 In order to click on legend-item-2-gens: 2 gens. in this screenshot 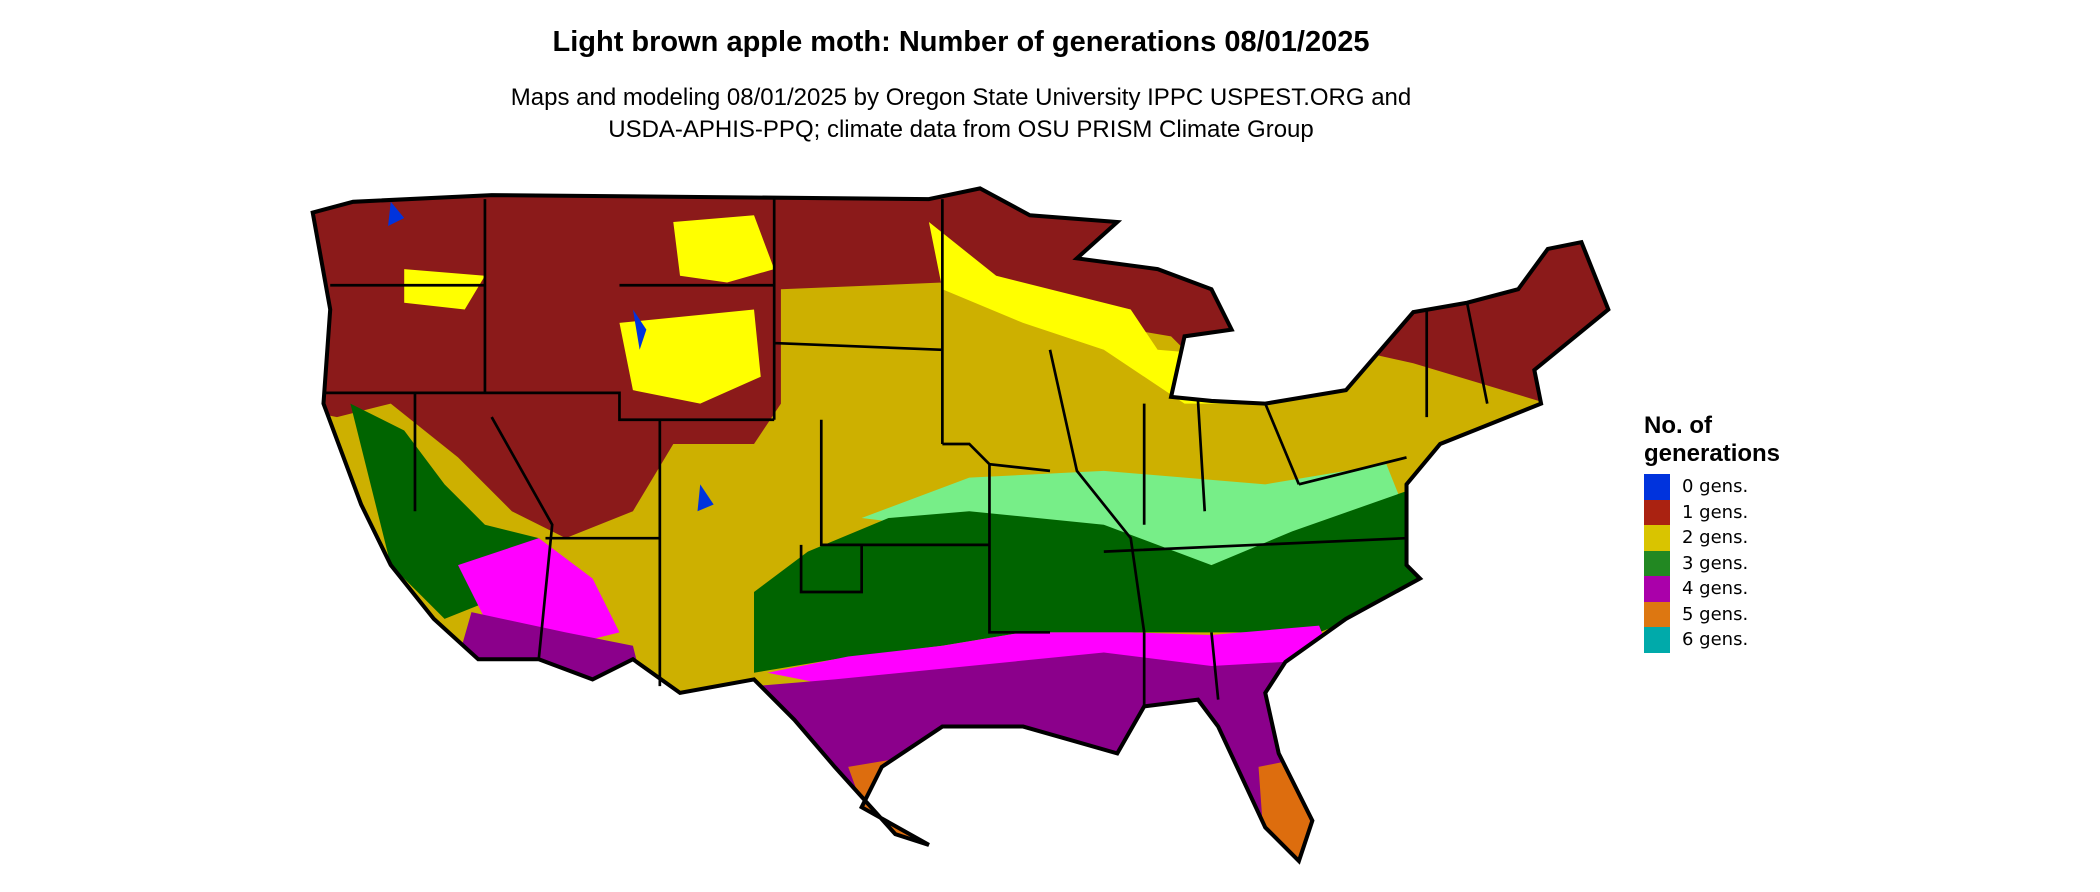, I will do `click(1712, 538)`.